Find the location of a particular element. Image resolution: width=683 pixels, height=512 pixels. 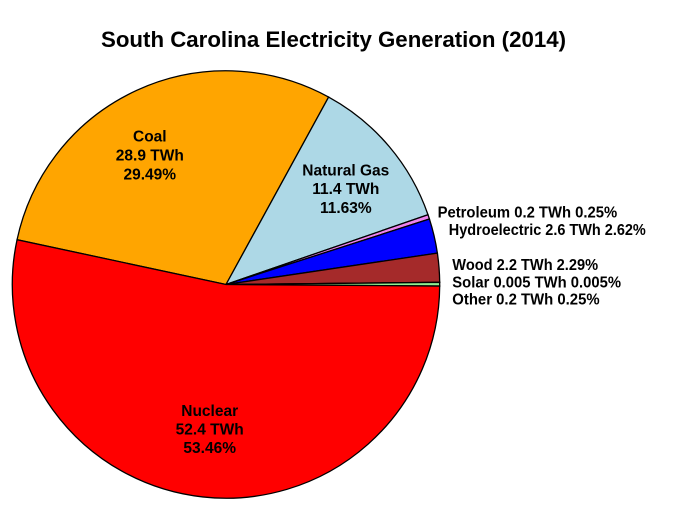

svg-text: Other 0.2 TWh 0.25% is located at coordinates (525, 300).